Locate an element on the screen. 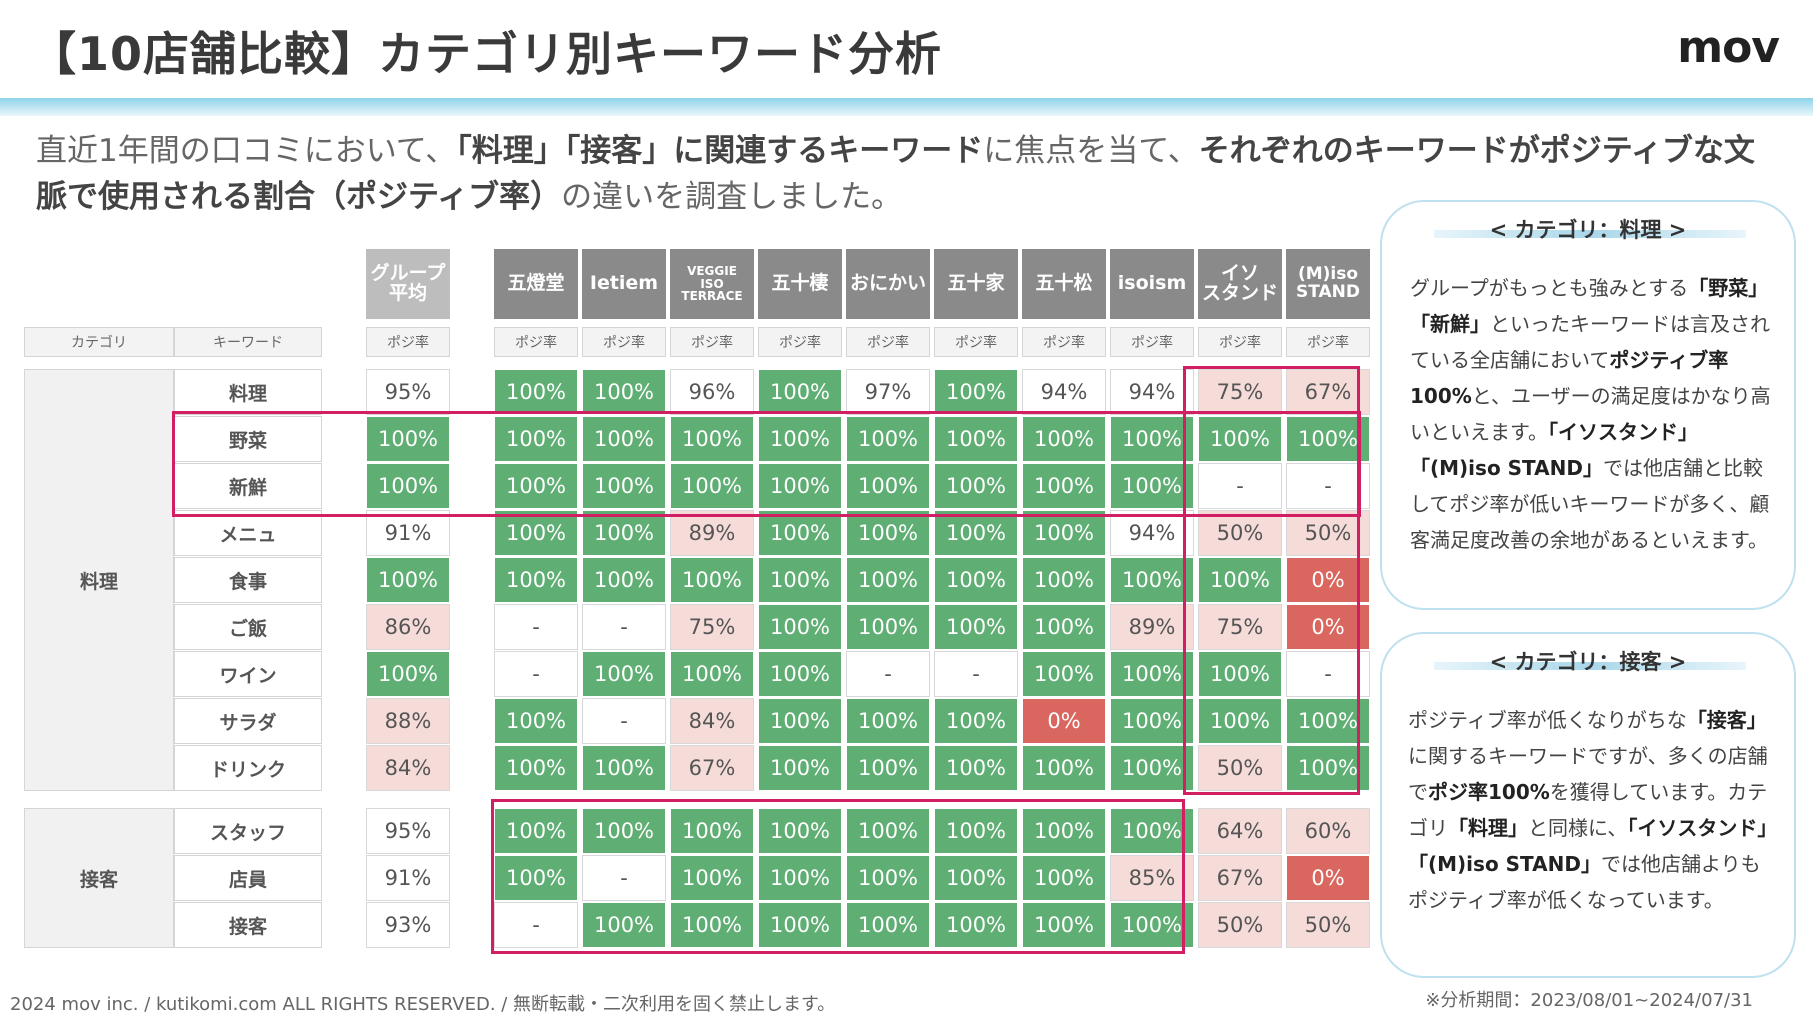  value-cell: 75% is located at coordinates (1240, 627).